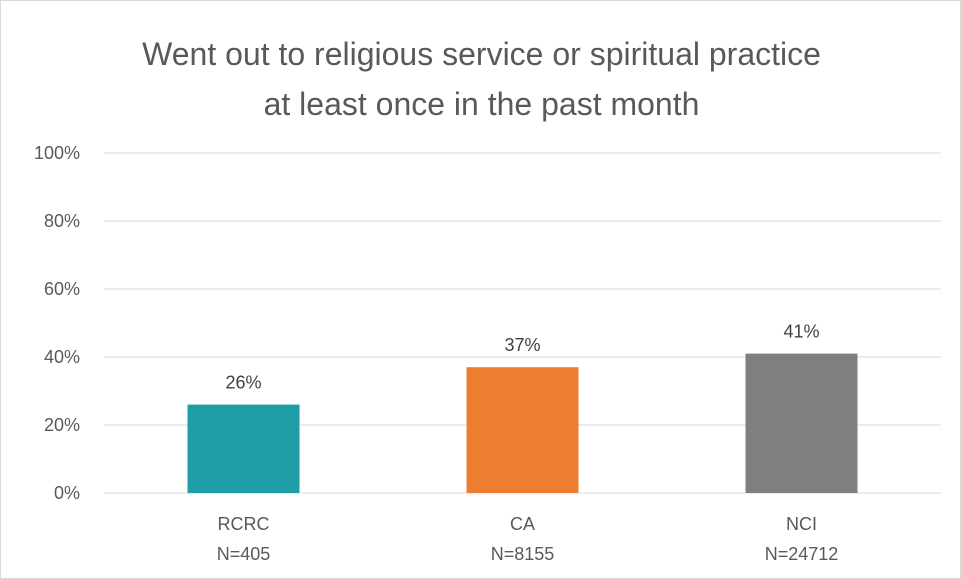  Describe the element at coordinates (523, 554) in the screenshot. I see `x-tick-sublabel: N=8155` at that location.